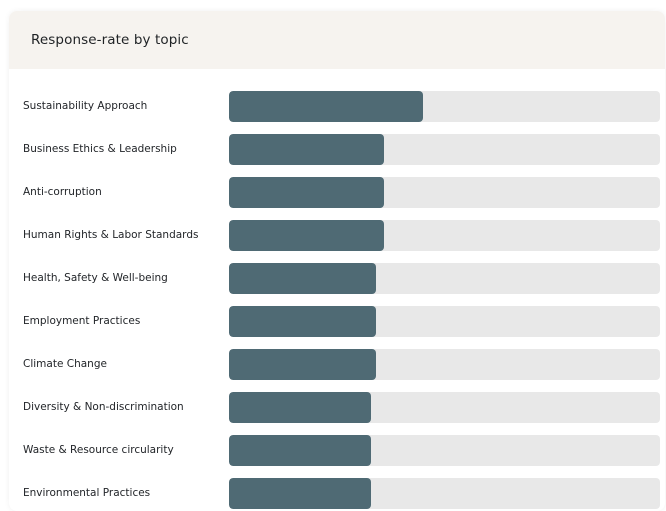 The width and height of the screenshot is (666, 511). What do you see at coordinates (85, 106) in the screenshot?
I see `category-label: Sustainability Approach` at bounding box center [85, 106].